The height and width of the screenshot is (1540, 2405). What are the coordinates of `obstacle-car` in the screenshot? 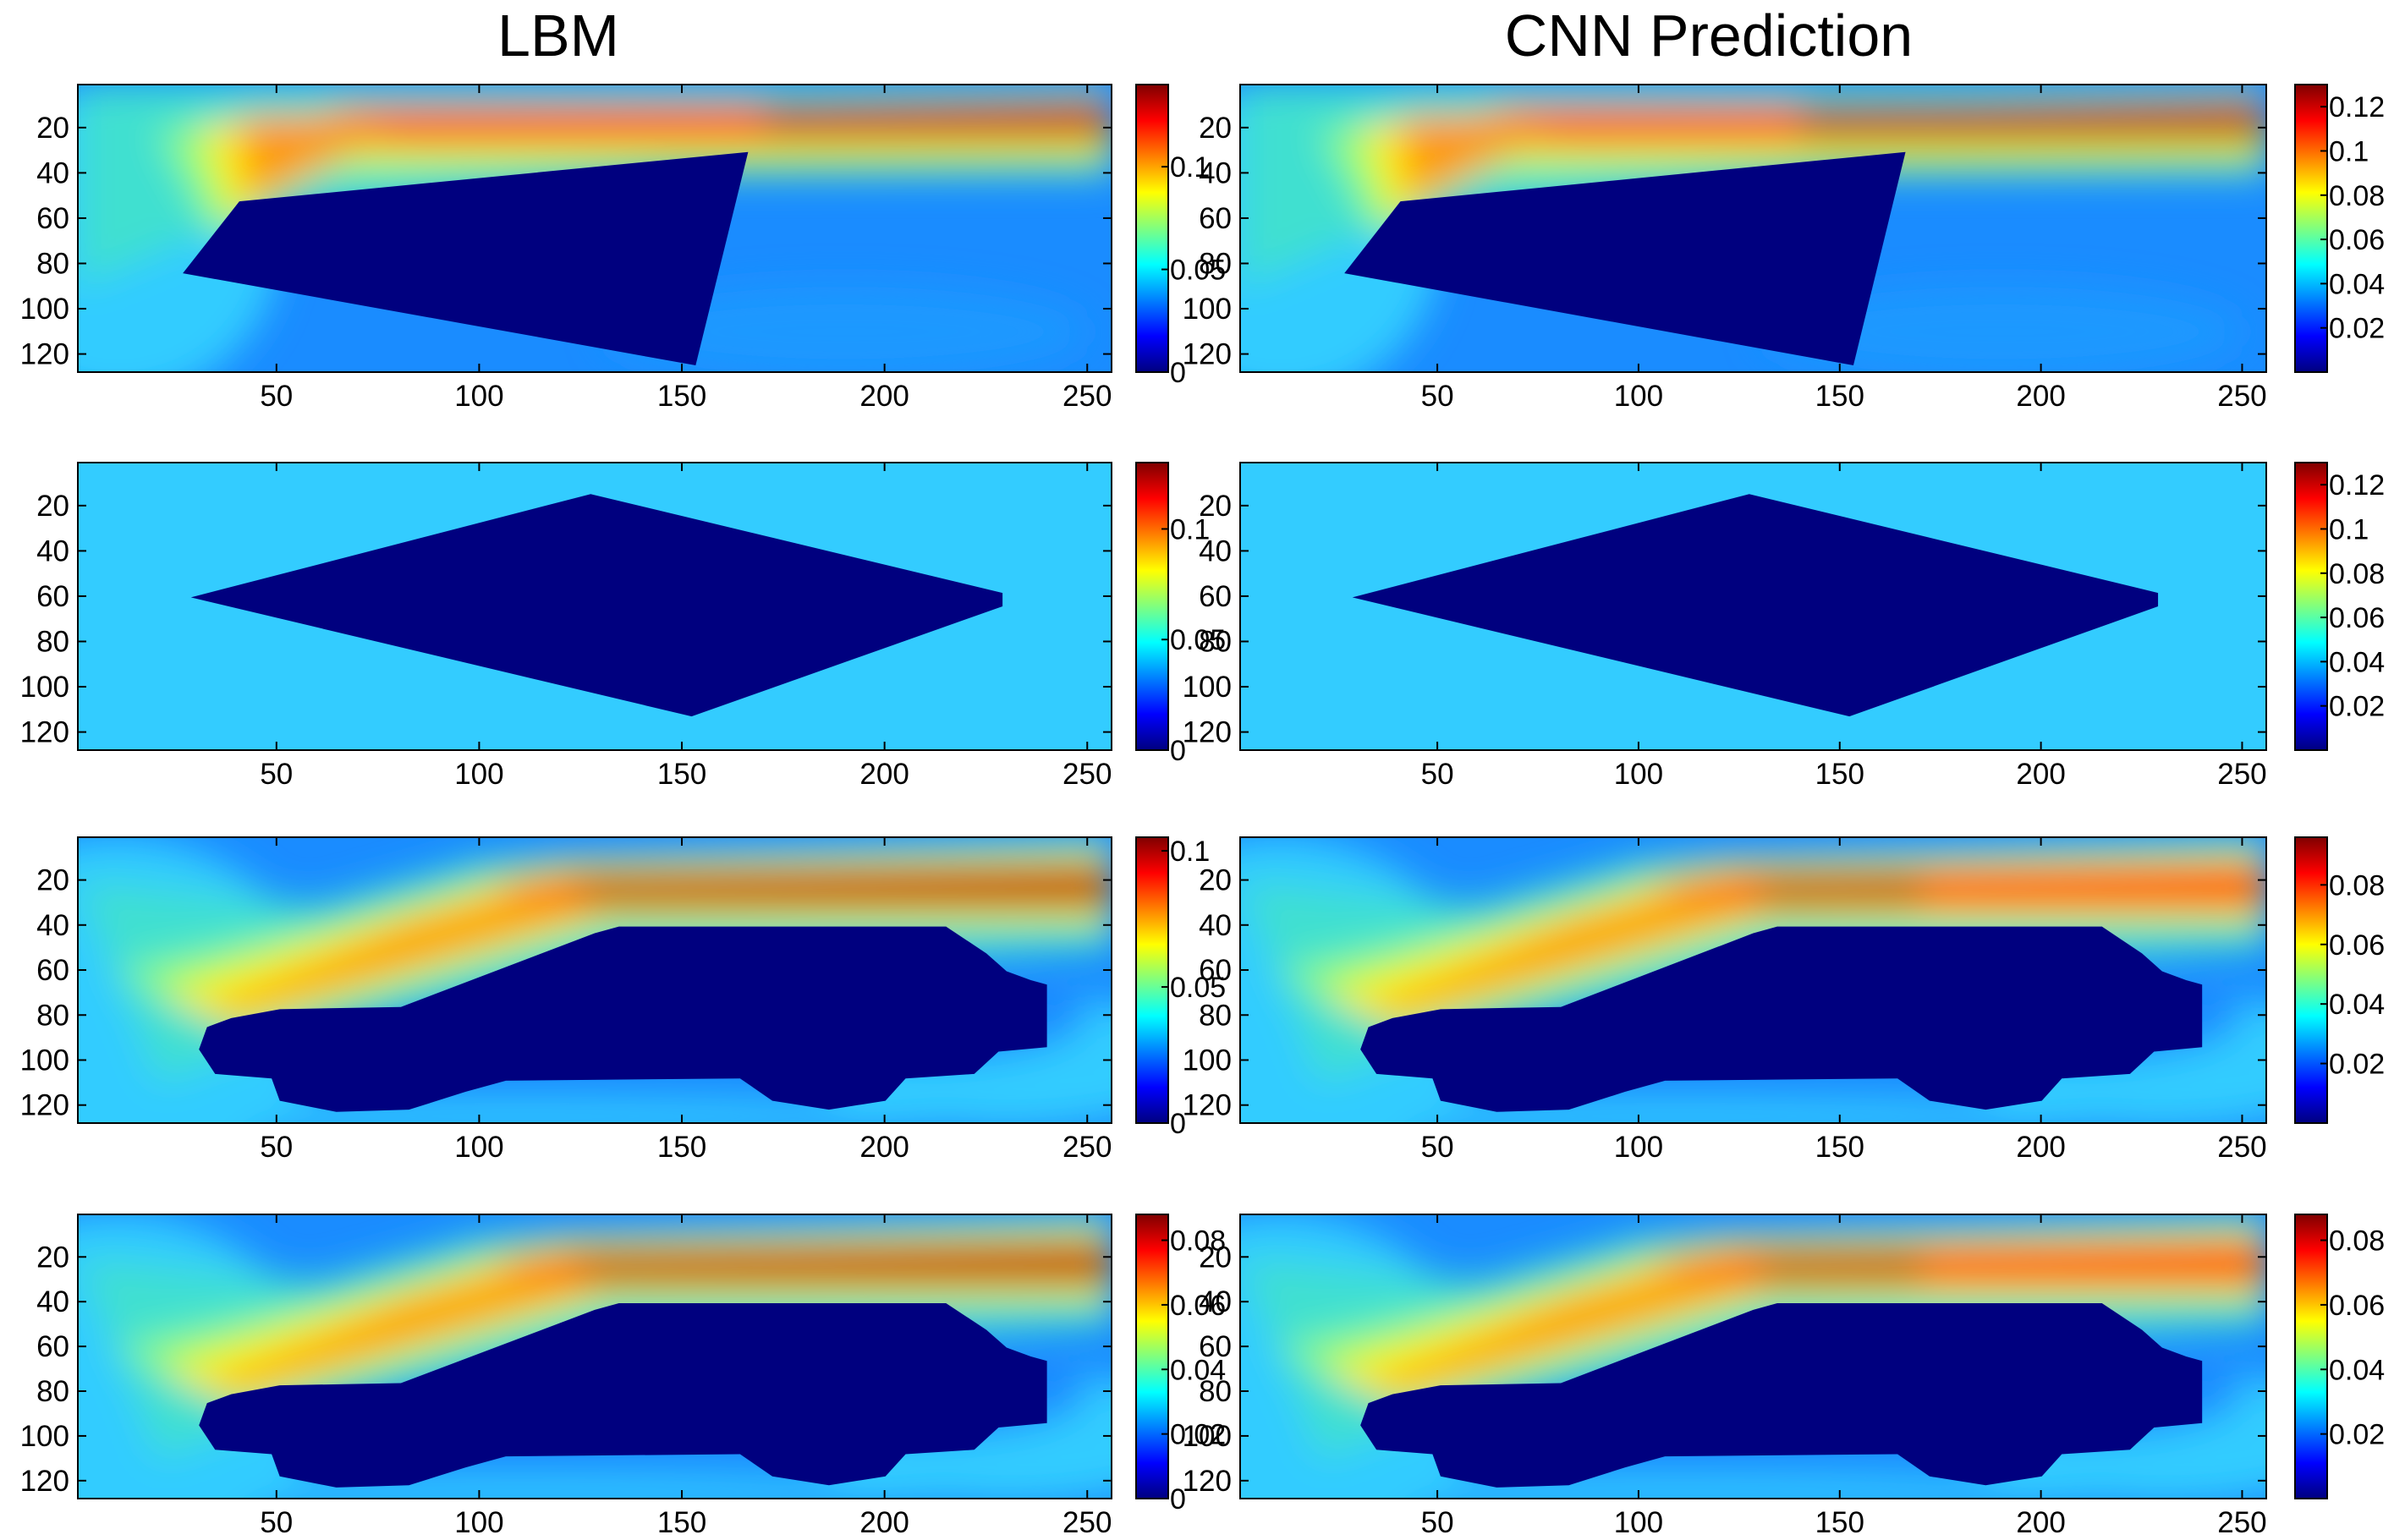 It's located at (1781, 1395).